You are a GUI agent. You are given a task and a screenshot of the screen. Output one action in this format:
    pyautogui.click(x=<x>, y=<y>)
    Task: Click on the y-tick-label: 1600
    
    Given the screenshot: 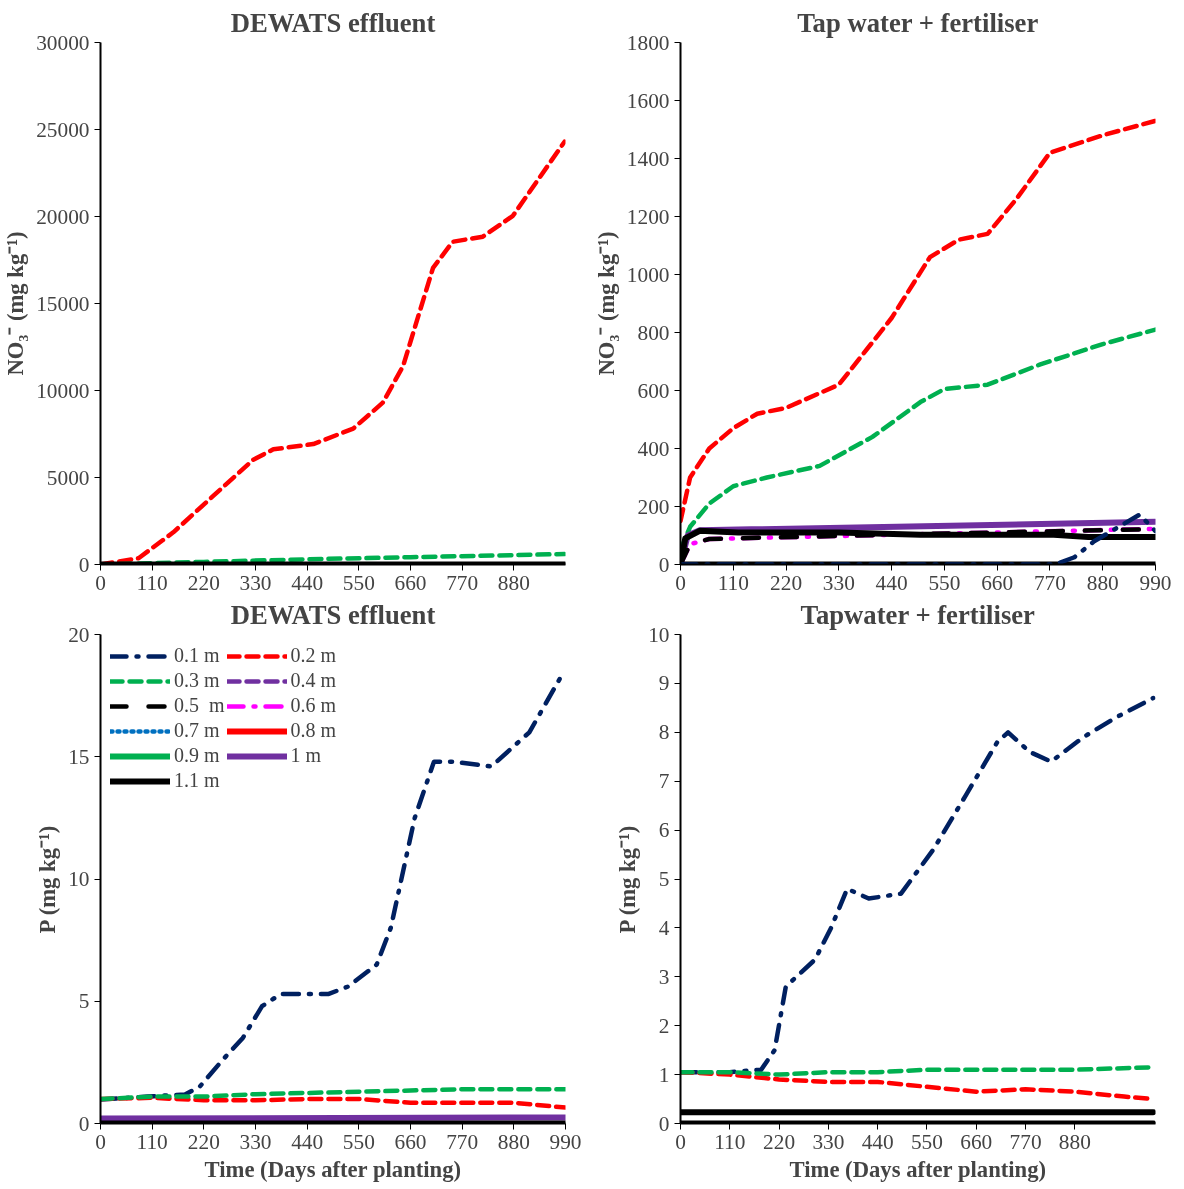 What is the action you would take?
    pyautogui.click(x=648, y=100)
    